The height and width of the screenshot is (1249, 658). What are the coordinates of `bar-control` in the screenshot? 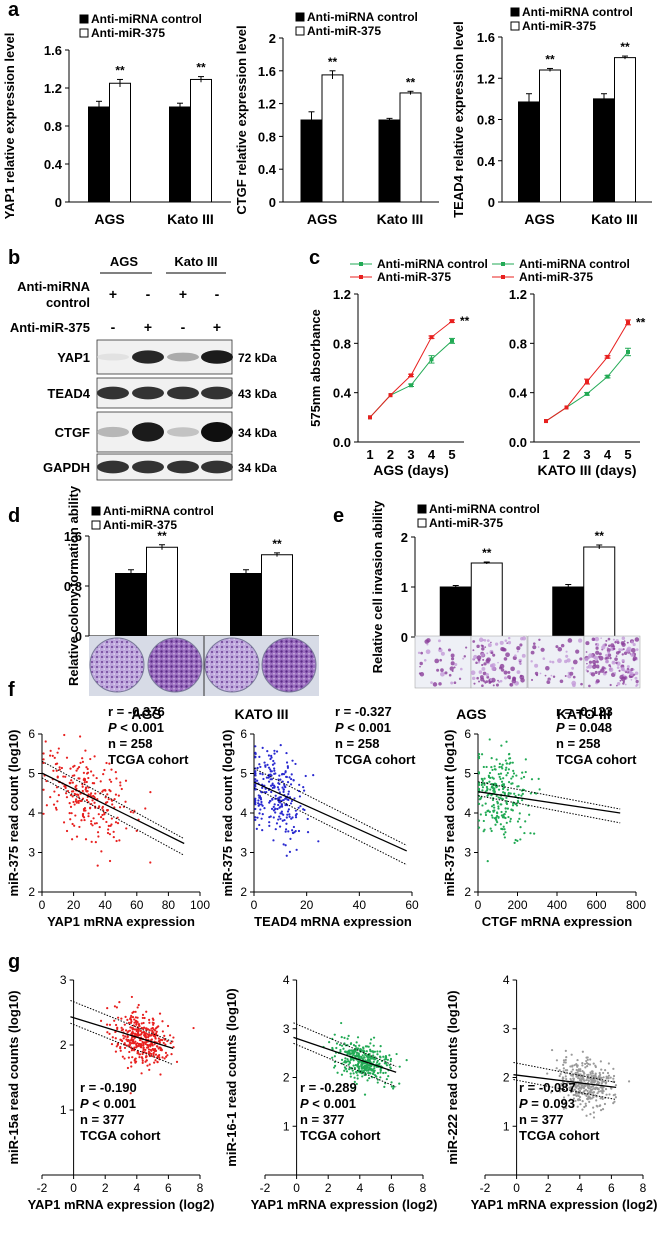 It's located at (455, 612).